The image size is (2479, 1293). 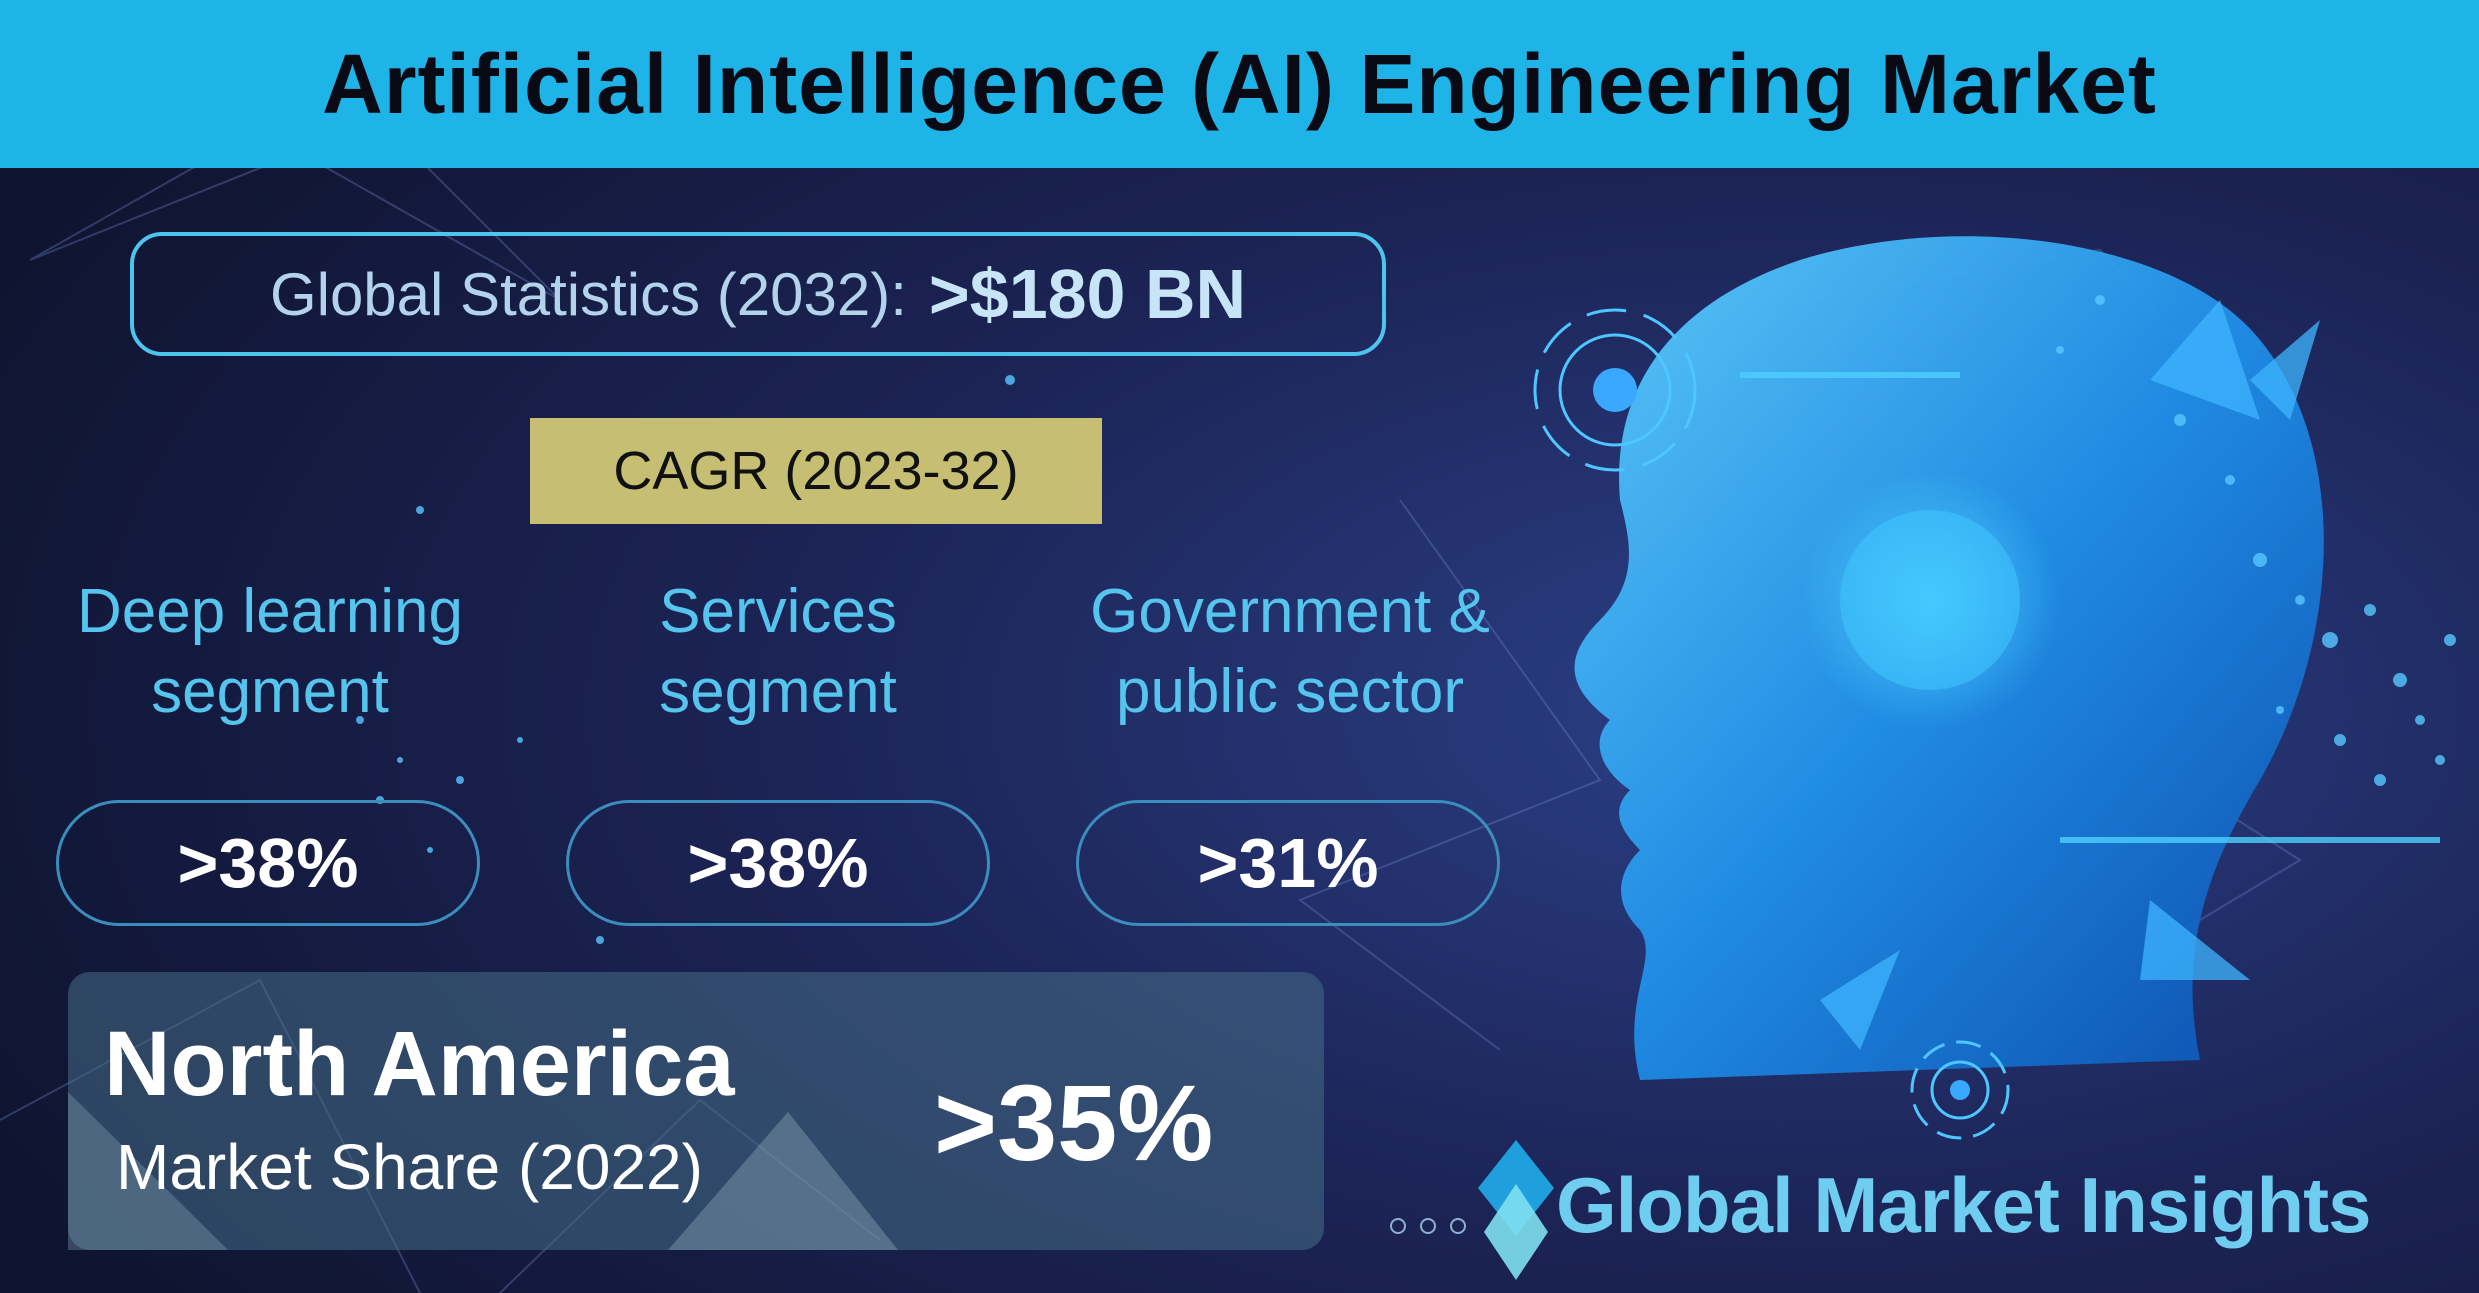 I want to click on region-name: North America, so click(x=419, y=1064).